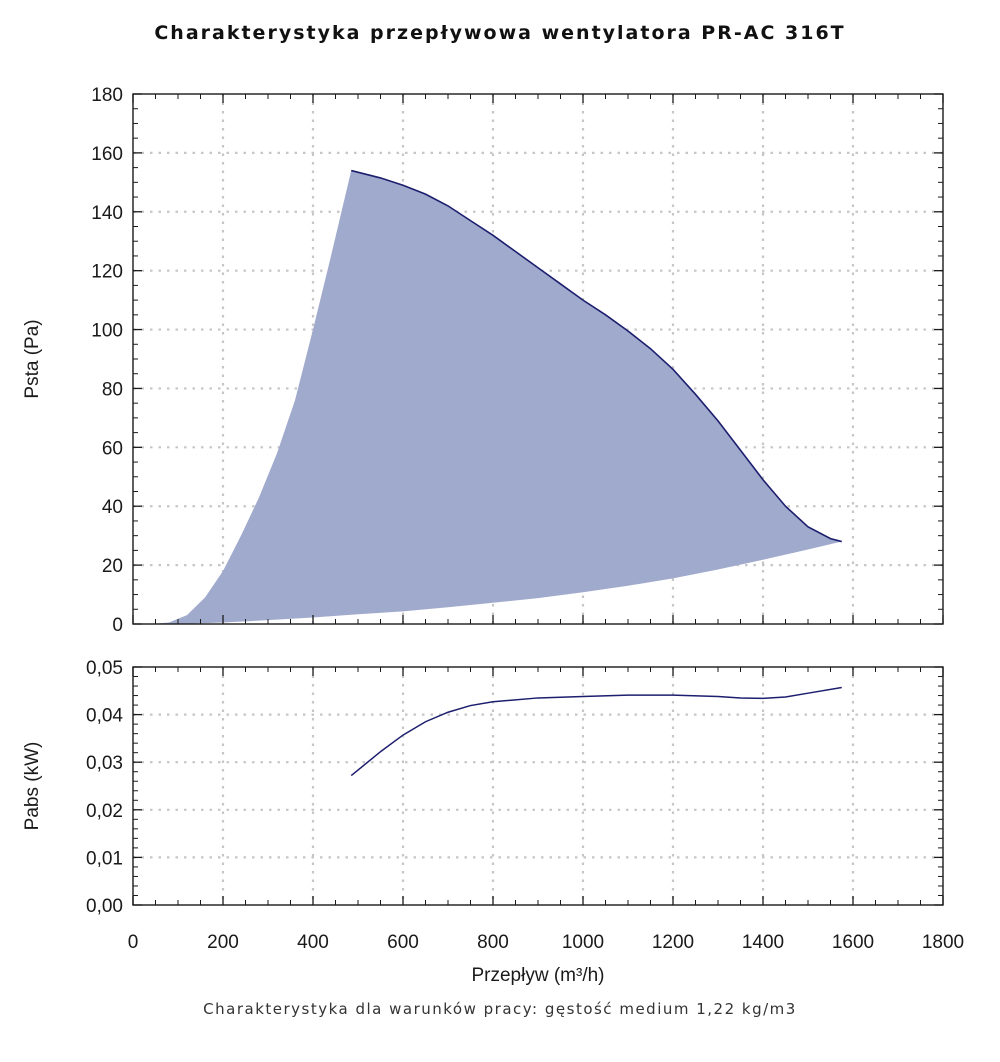 The height and width of the screenshot is (1062, 1000). Describe the element at coordinates (104, 716) in the screenshot. I see `y-tick-label: 0,04` at that location.